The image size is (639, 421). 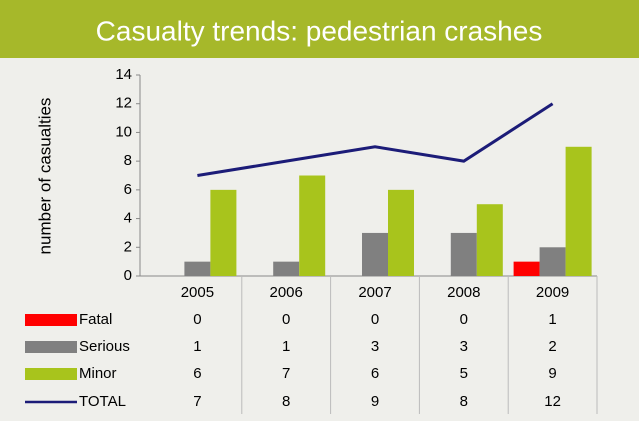 What do you see at coordinates (98, 373) in the screenshot?
I see `legend-label: Minor` at bounding box center [98, 373].